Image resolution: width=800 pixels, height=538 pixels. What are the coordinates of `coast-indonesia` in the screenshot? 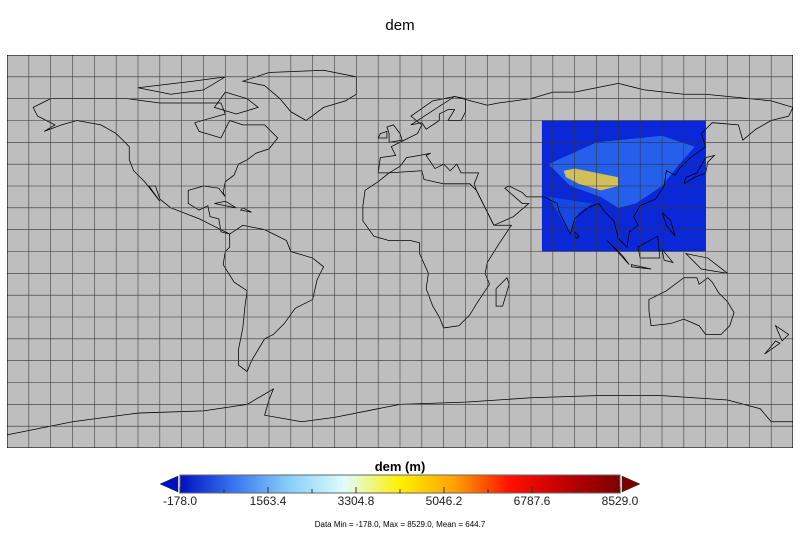 It's located at (667, 242).